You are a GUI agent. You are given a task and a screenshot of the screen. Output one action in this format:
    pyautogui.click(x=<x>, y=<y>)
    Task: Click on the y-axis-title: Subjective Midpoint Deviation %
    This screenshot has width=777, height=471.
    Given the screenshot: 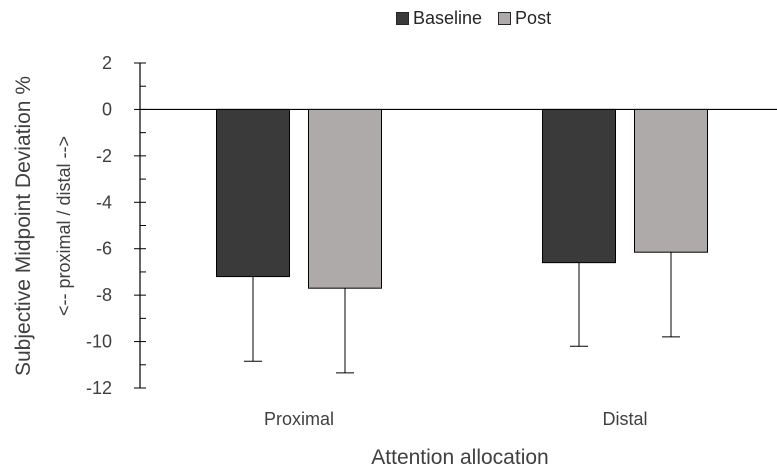 What is the action you would take?
    pyautogui.click(x=23, y=226)
    